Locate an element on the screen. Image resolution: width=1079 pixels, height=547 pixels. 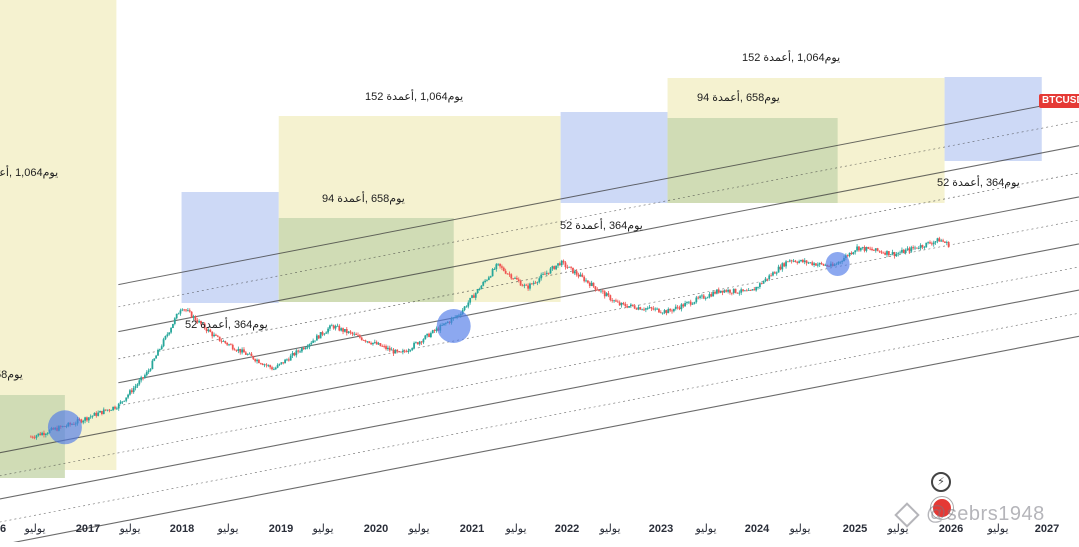
bell-icon is located at coordinates (942, 508).